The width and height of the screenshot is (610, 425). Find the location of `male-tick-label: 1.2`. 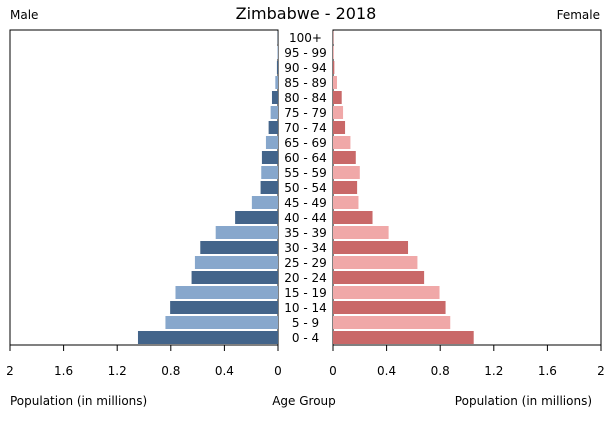

male-tick-label: 1.2 is located at coordinates (117, 371).